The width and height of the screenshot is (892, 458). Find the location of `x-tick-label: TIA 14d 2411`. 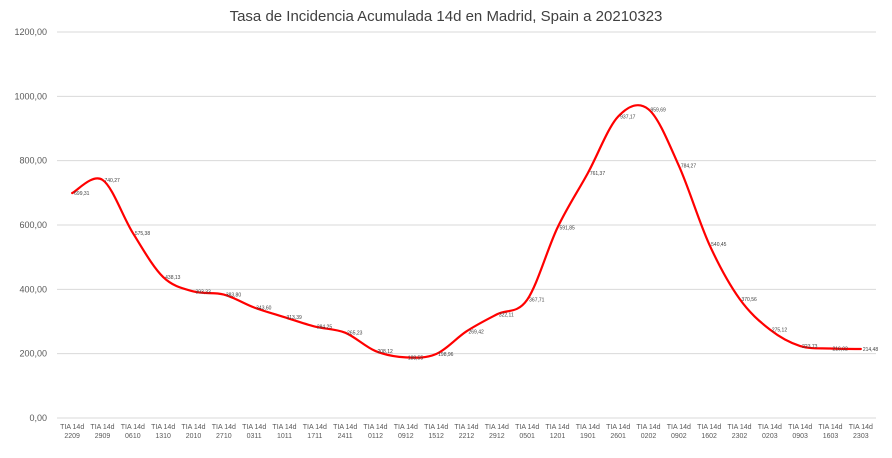

x-tick-label: TIA 14d 2411 is located at coordinates (345, 432).